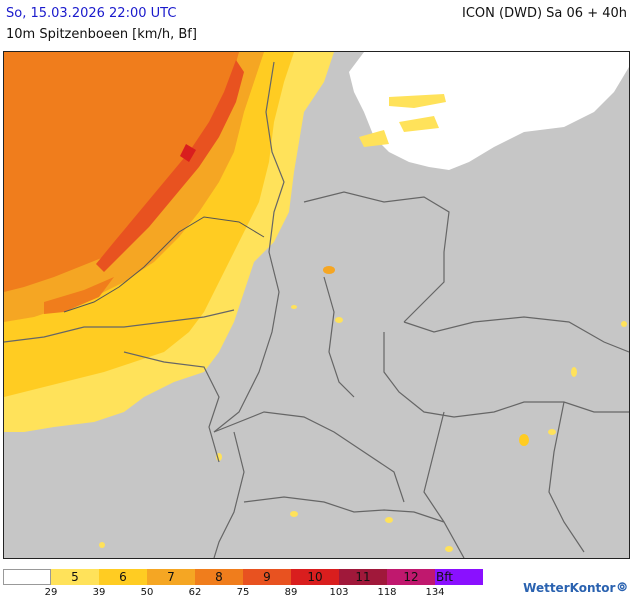 The image size is (633, 601). Describe the element at coordinates (164, 264) in the screenshot. I see `coastline` at that location.